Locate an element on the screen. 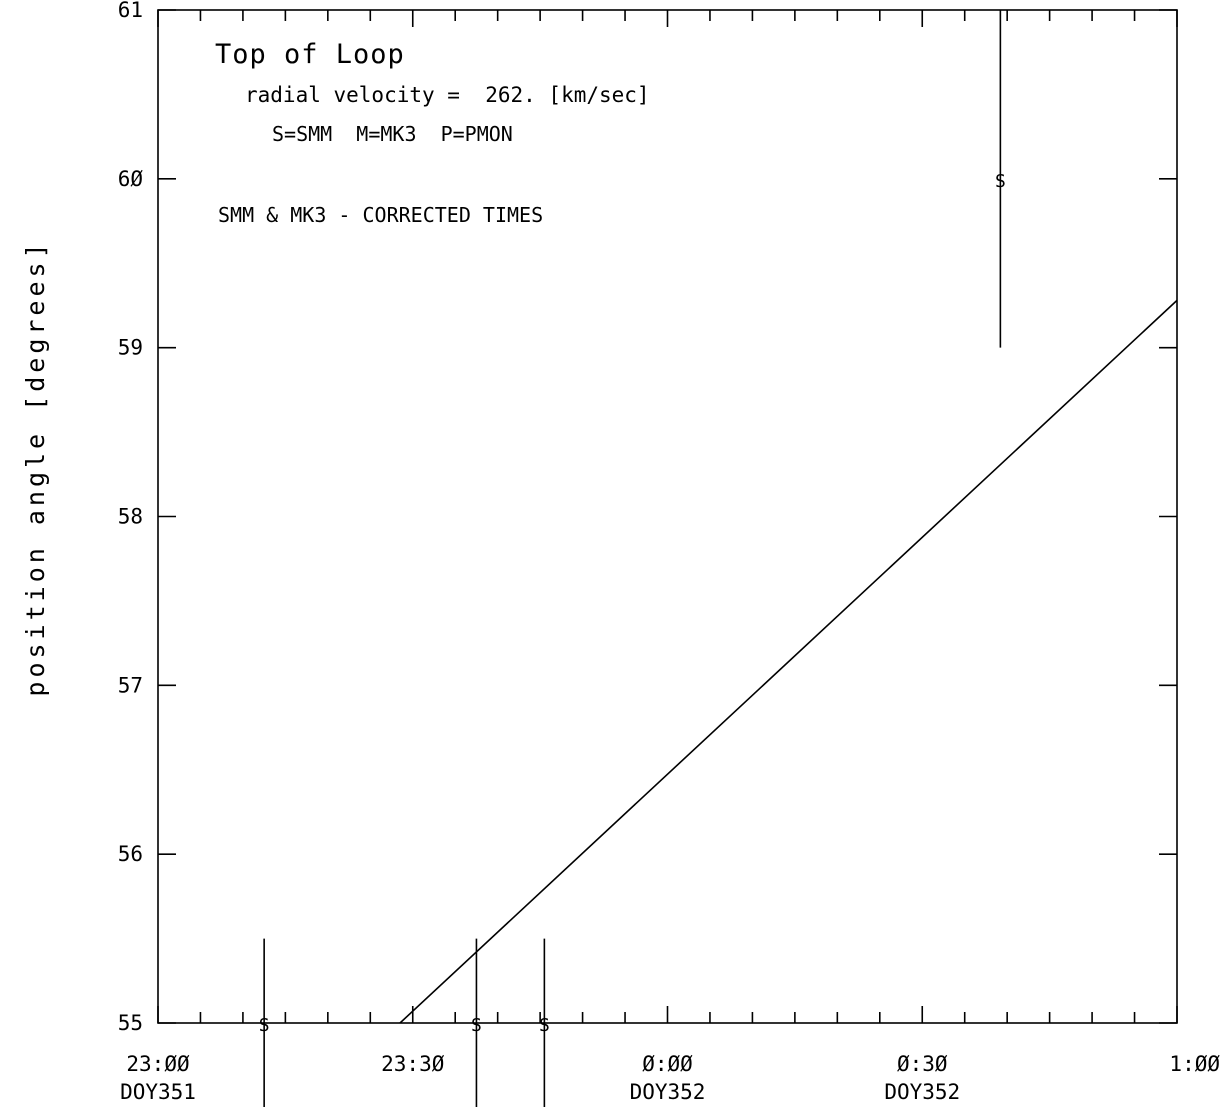 This screenshot has height=1107, width=1226. y-tick-label: 56 is located at coordinates (130, 854).